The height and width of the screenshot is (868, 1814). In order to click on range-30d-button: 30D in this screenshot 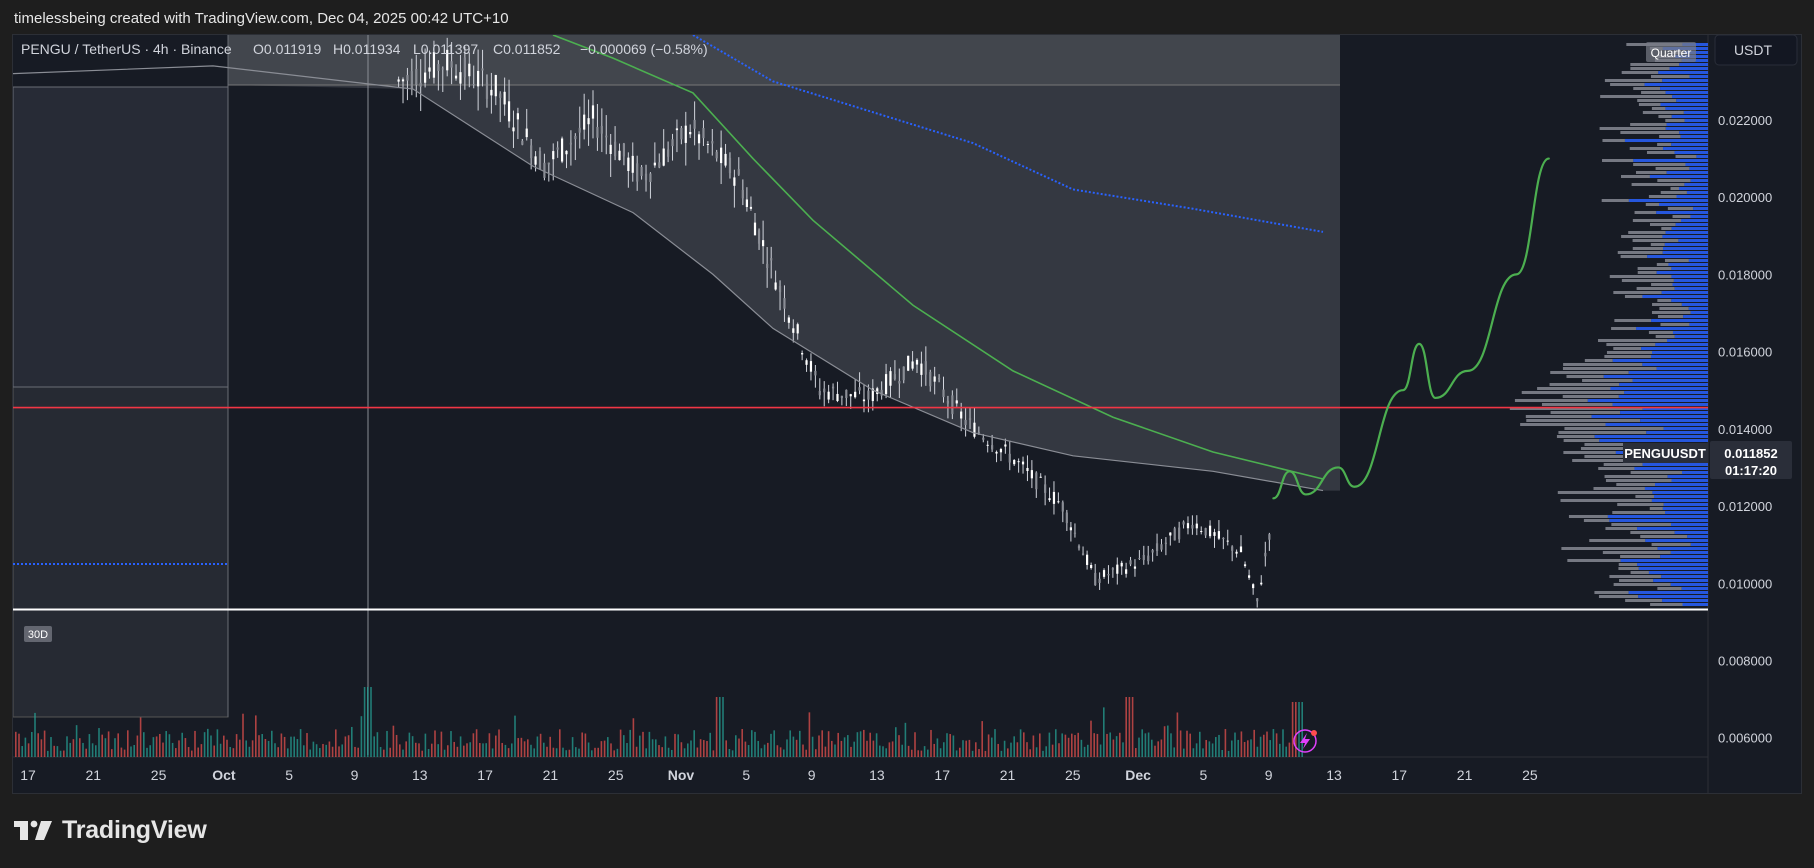, I will do `click(38, 635)`.